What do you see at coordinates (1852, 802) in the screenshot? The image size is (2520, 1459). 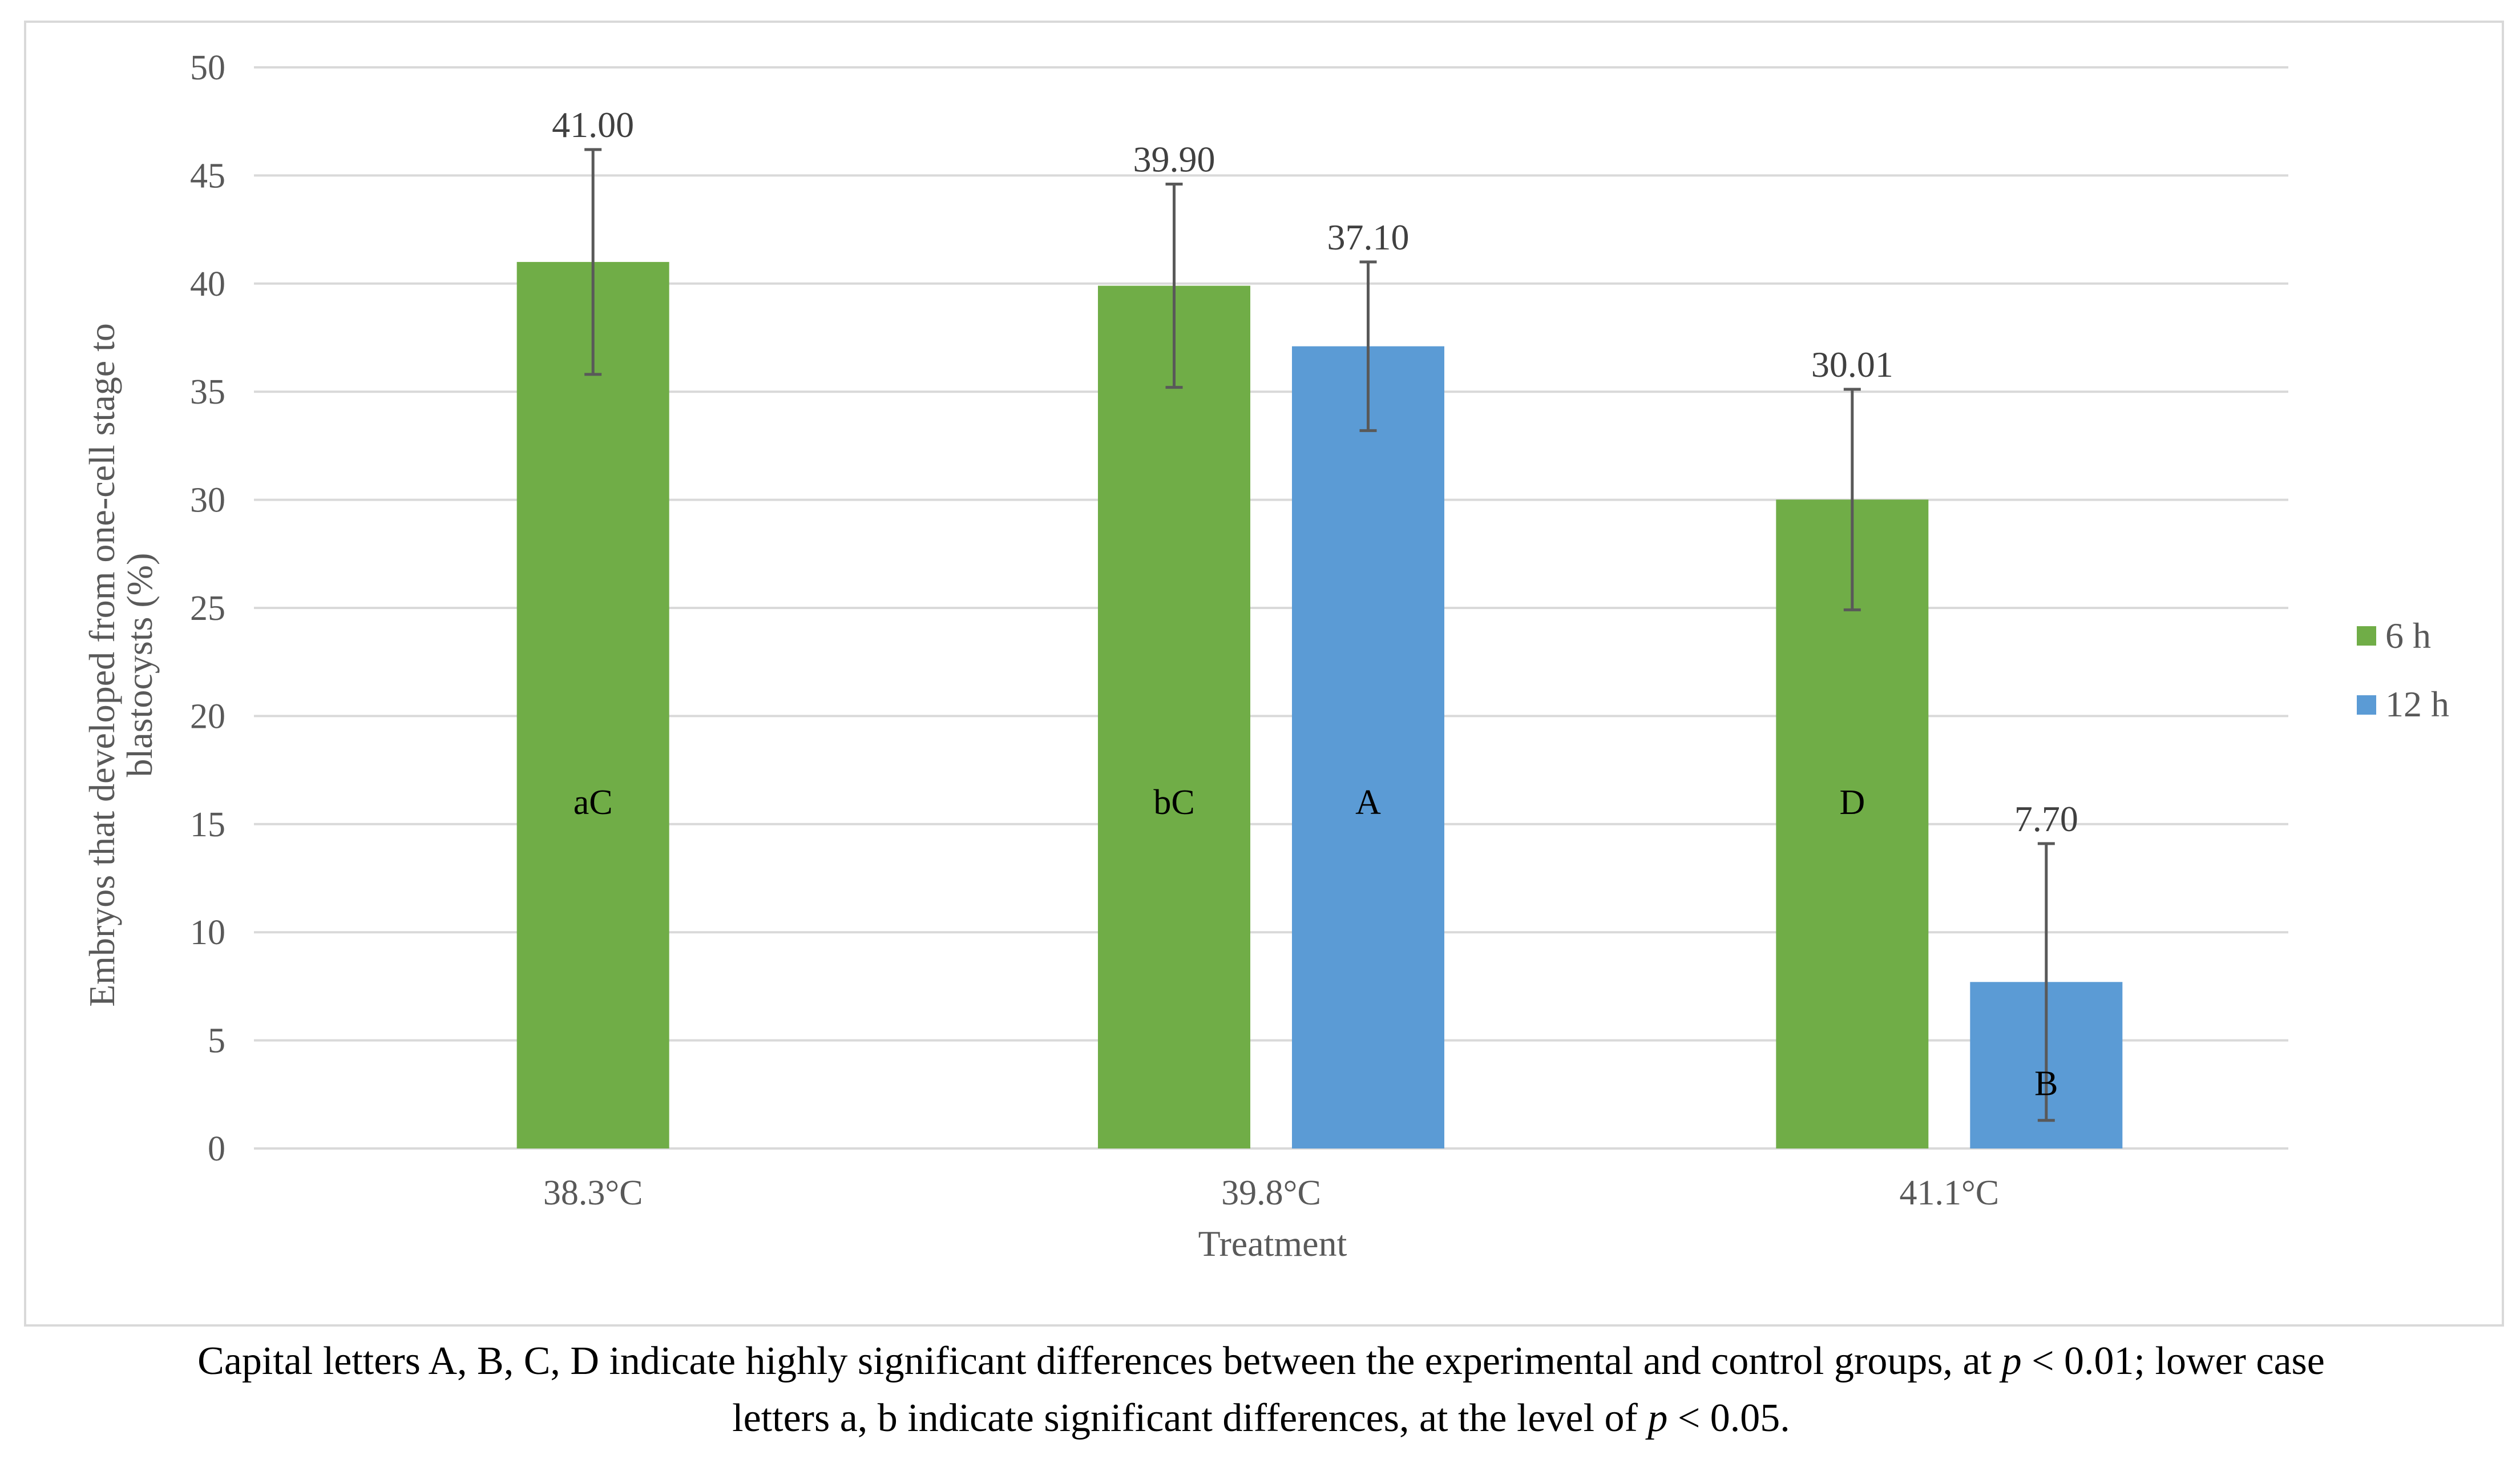 I see `significance-letter: D` at bounding box center [1852, 802].